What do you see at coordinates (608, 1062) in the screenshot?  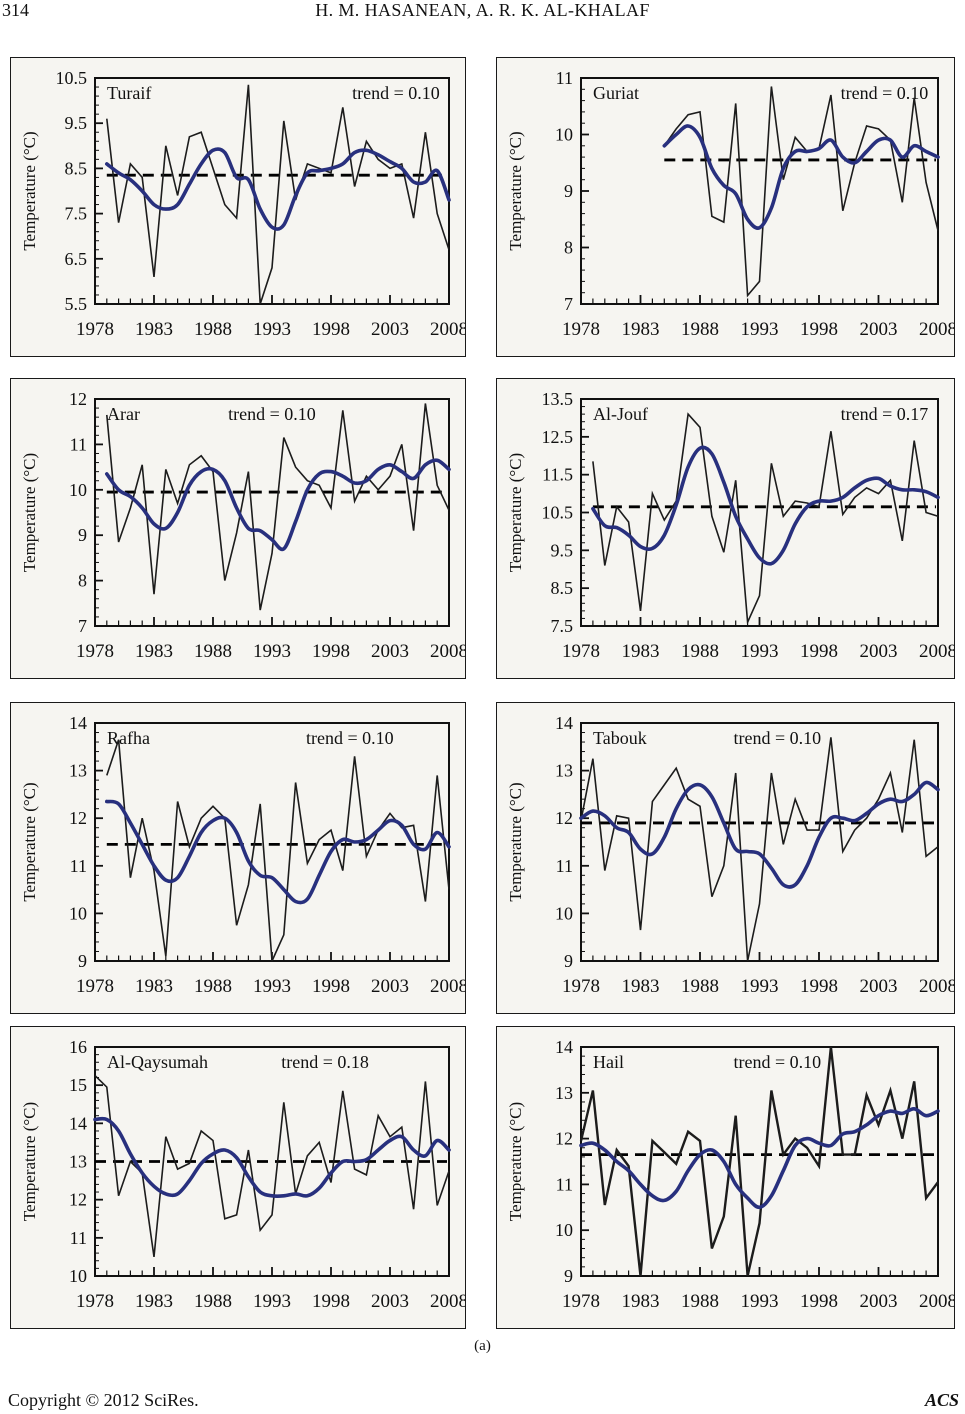 I see `chart-title: Hail` at bounding box center [608, 1062].